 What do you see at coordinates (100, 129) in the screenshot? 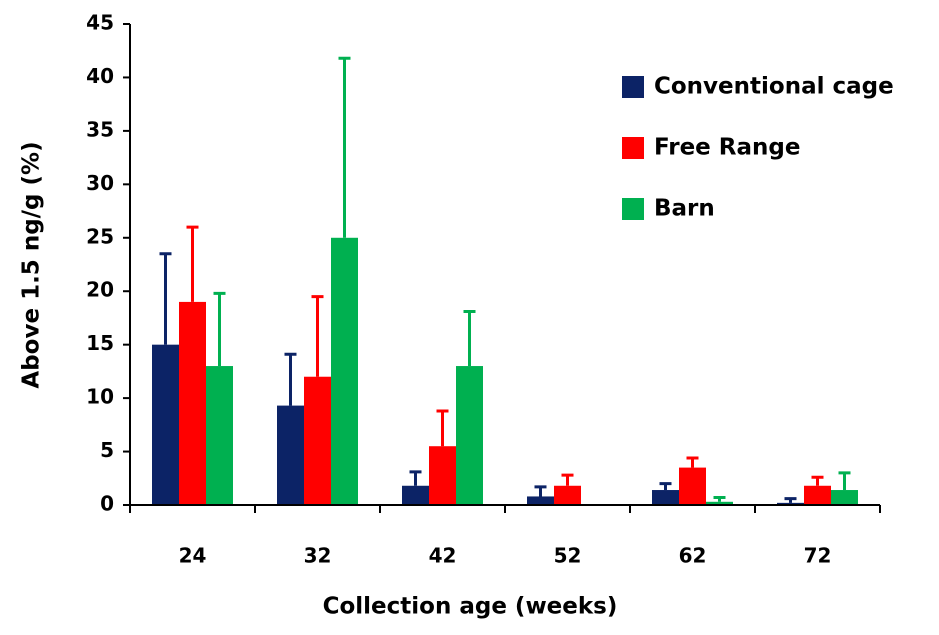
I see `y-tick-label: 35` at bounding box center [100, 129].